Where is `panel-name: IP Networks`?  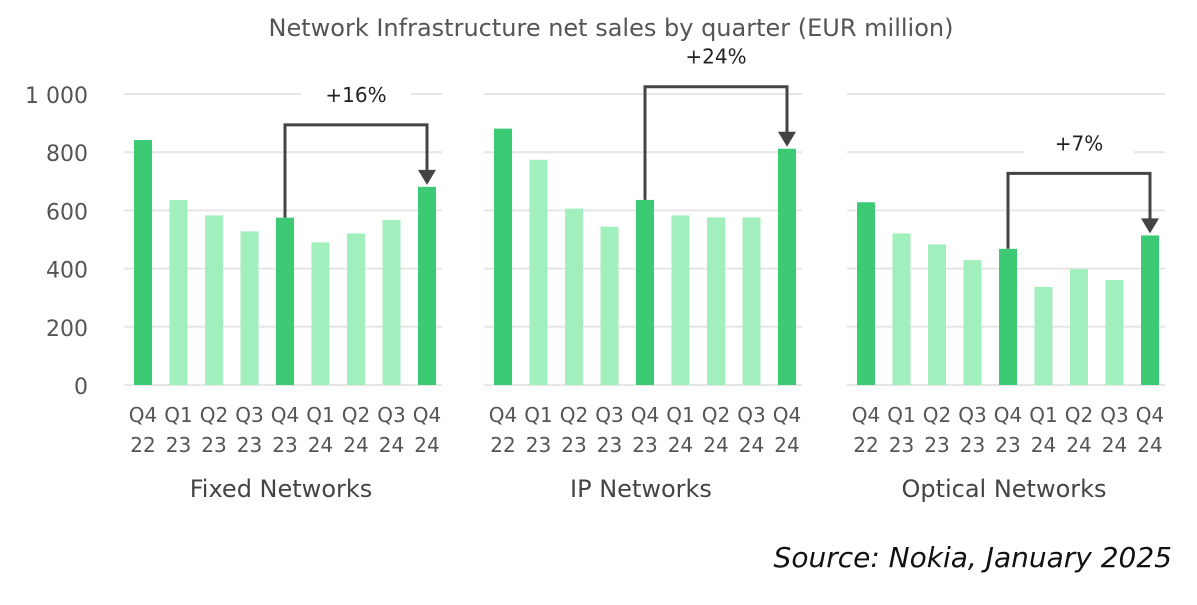
panel-name: IP Networks is located at coordinates (641, 489).